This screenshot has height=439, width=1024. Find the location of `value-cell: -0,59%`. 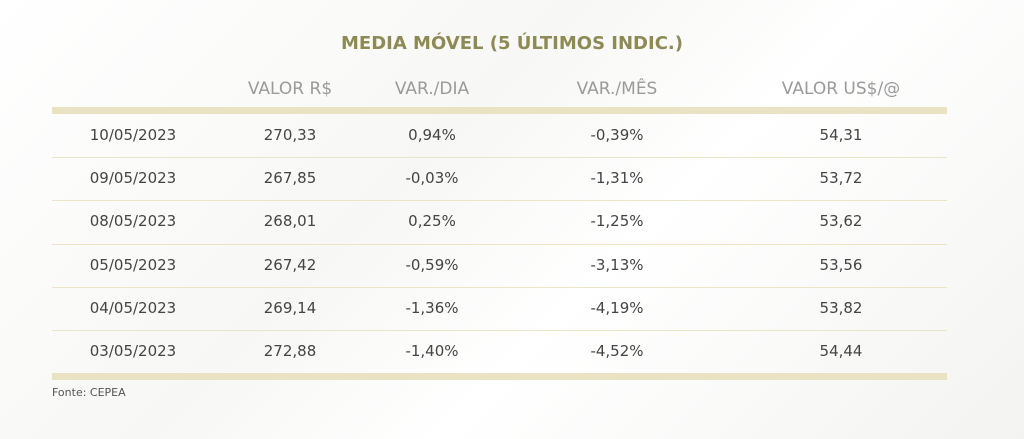

value-cell: -0,59% is located at coordinates (432, 265).